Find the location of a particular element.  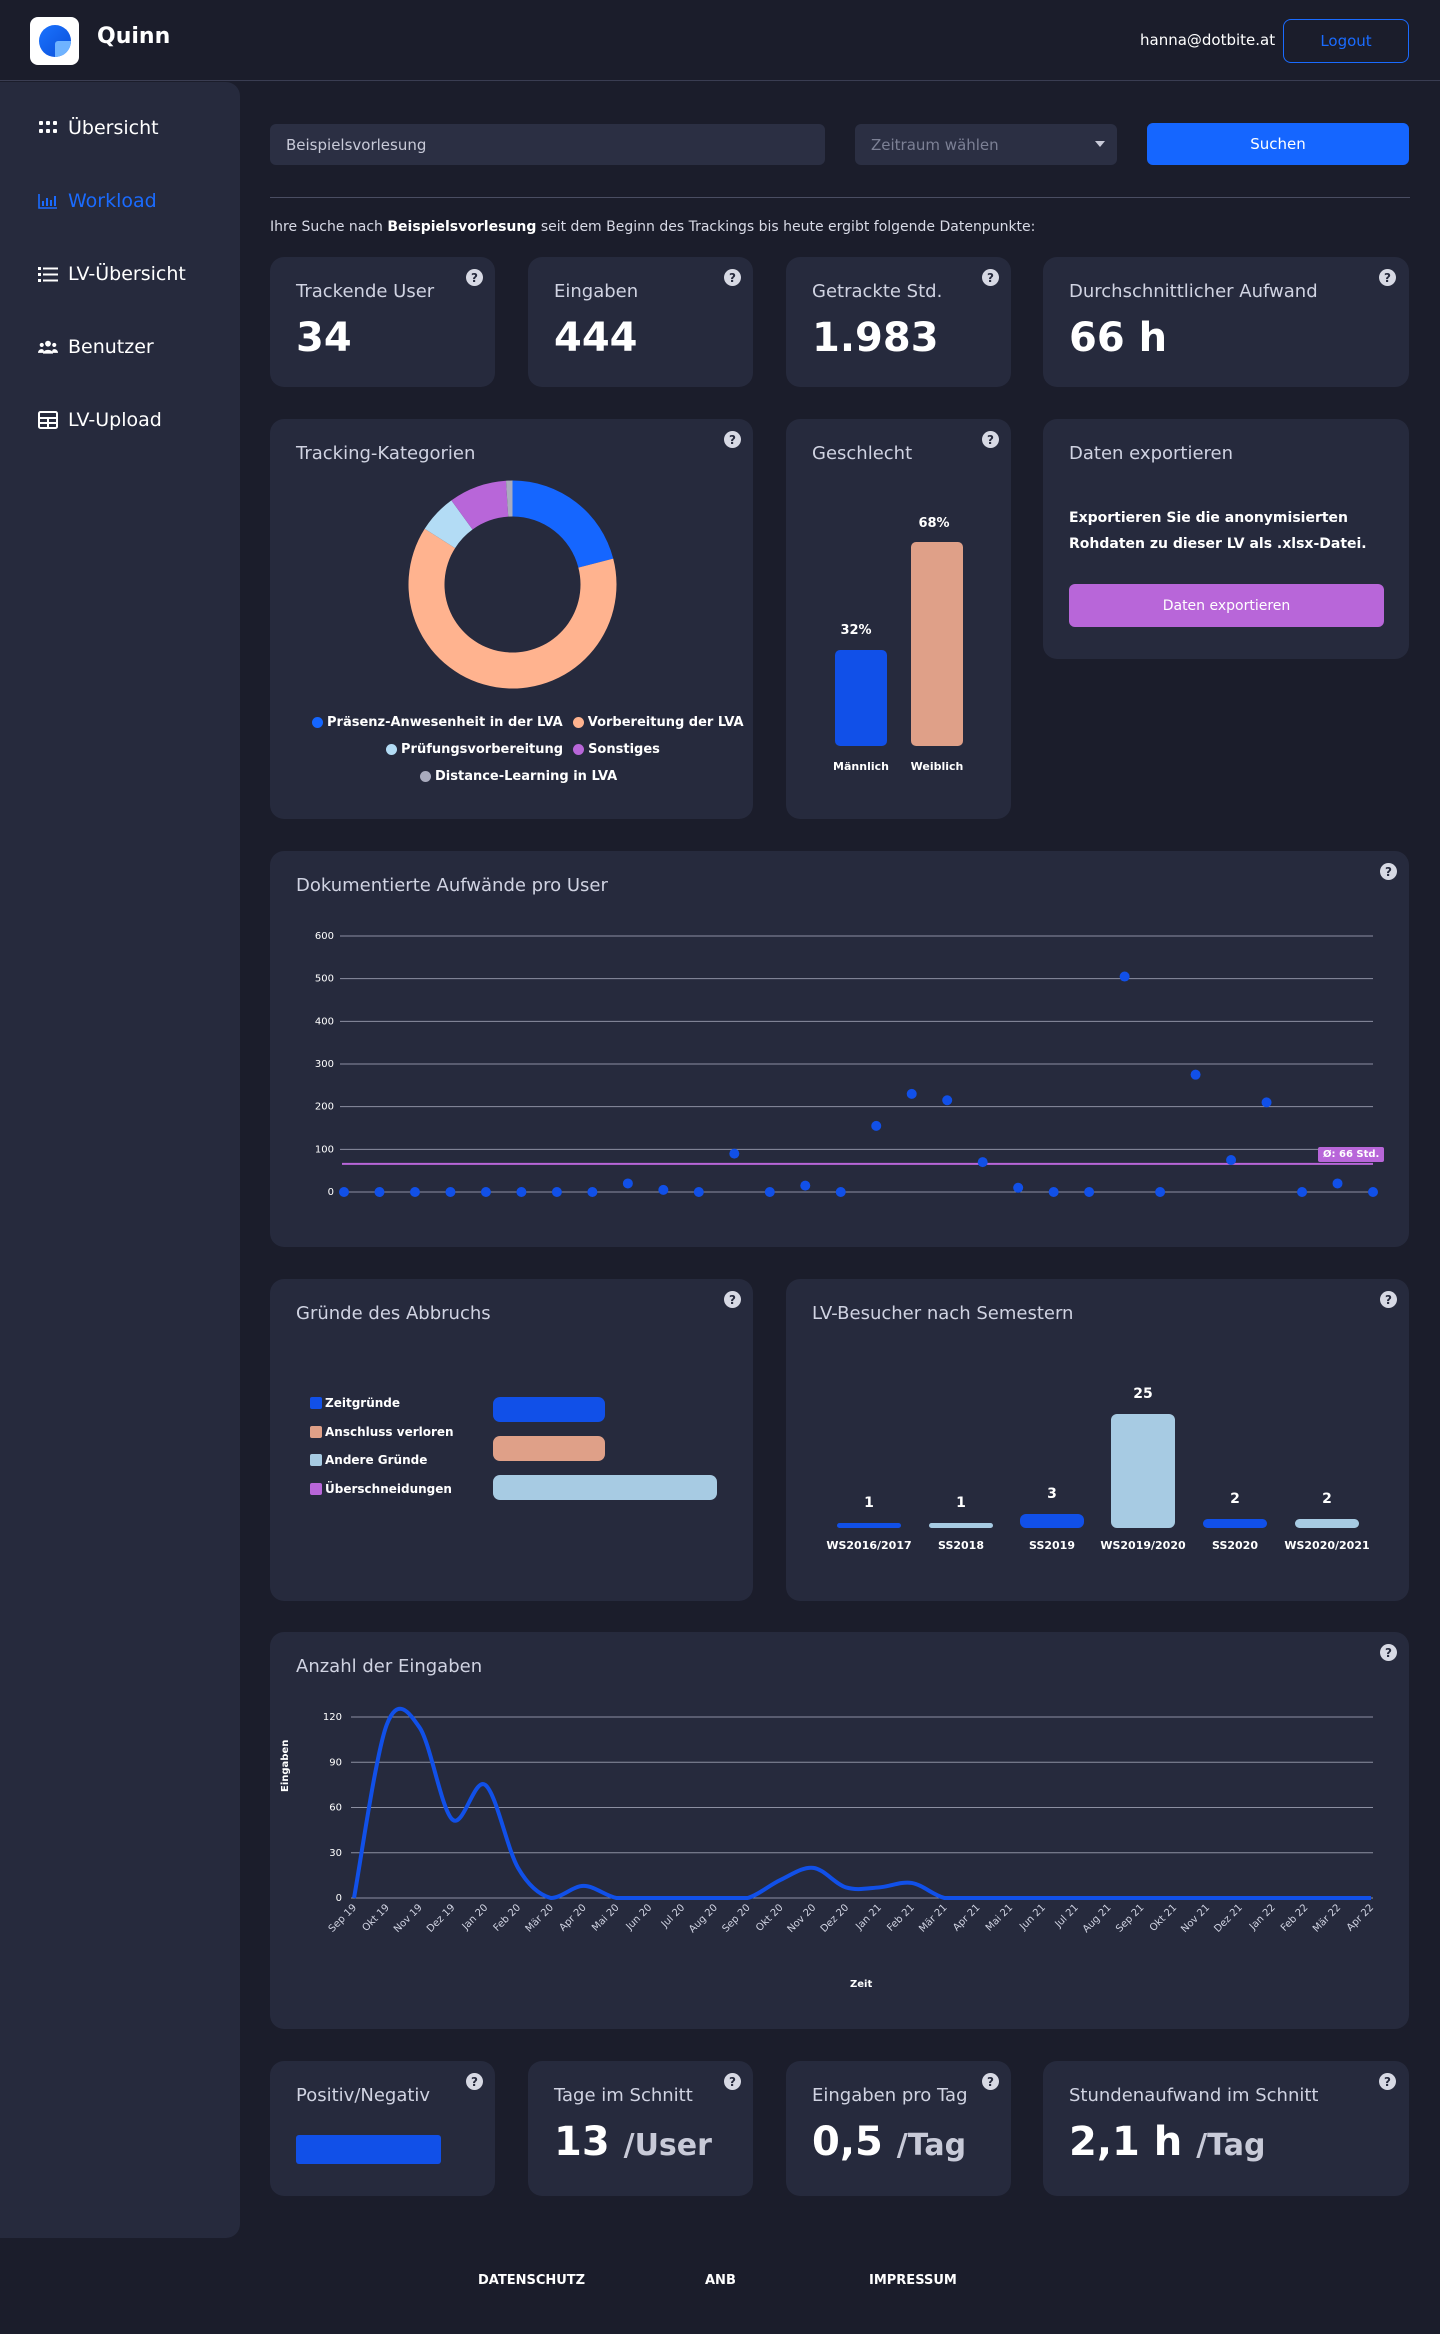

legend-item: Distance-Learning in LVA is located at coordinates (518, 776).